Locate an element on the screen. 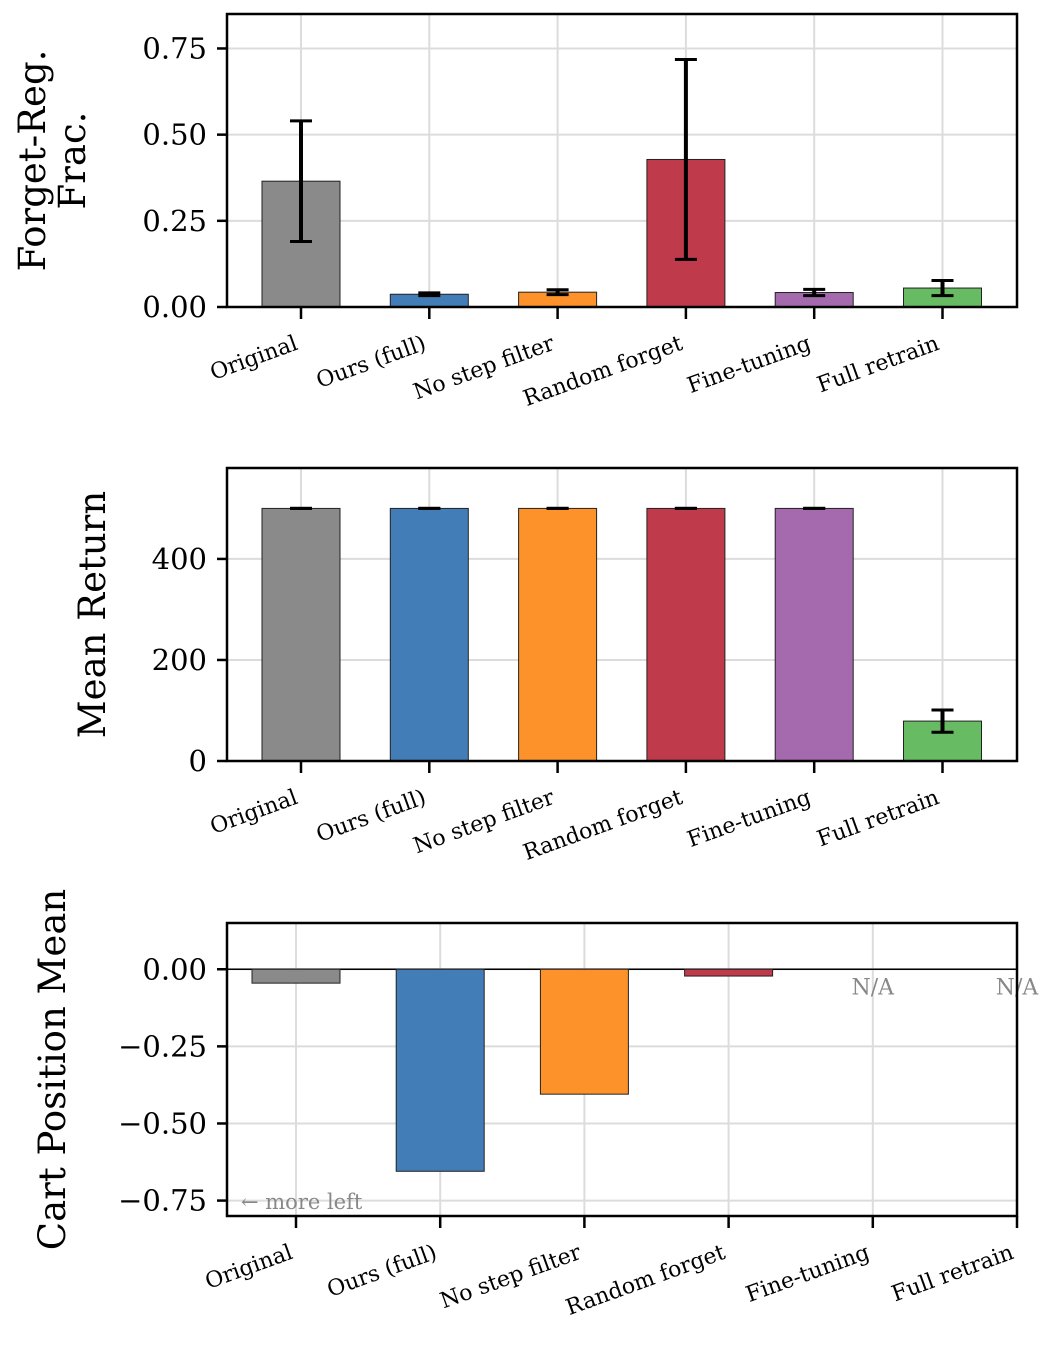  x-tick-label: Random forget is located at coordinates (646, 1280).